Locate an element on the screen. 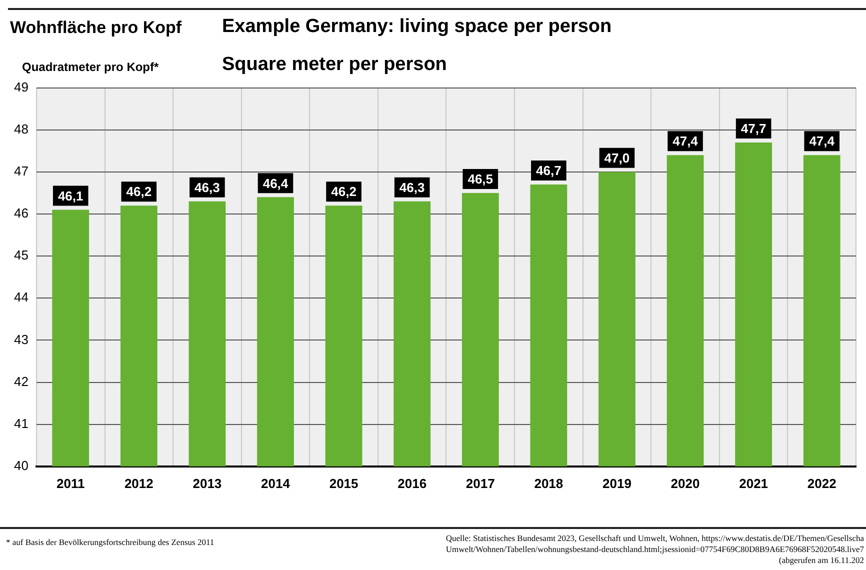 The width and height of the screenshot is (866, 570). x-tick-label: 2019 is located at coordinates (617, 483).